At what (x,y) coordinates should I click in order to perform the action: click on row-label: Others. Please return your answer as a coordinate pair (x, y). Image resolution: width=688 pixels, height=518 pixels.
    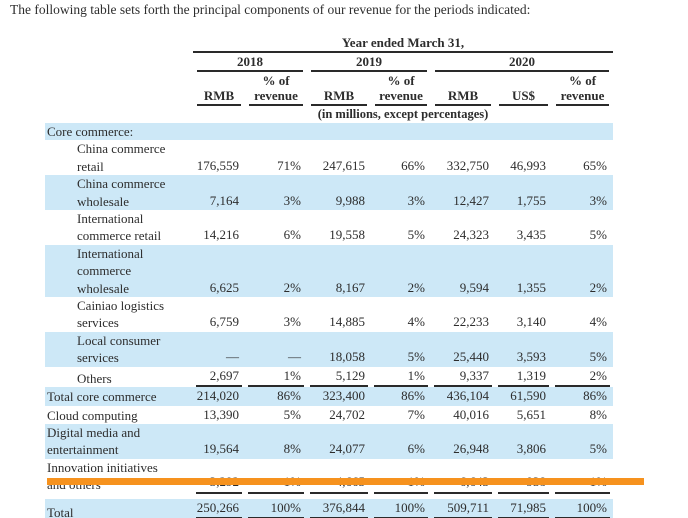
    Looking at the image, I should click on (94, 378).